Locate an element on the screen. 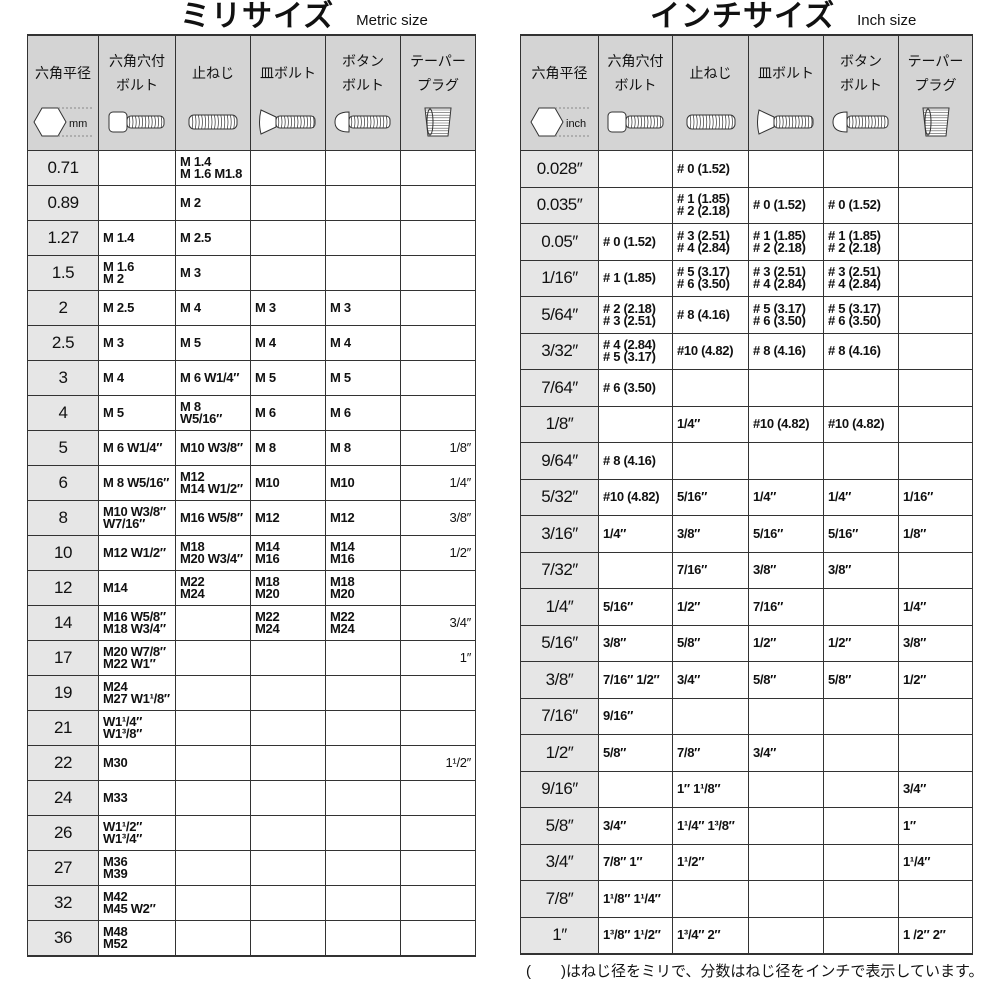 The height and width of the screenshot is (1000, 1000). button-head-bolt-cell: M 4 is located at coordinates (363, 343).